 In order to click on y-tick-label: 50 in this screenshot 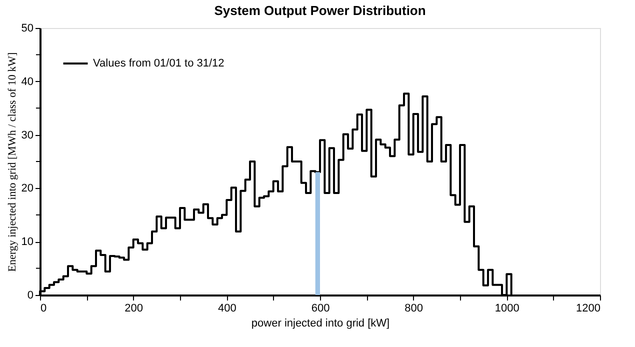, I will do `click(27, 28)`.